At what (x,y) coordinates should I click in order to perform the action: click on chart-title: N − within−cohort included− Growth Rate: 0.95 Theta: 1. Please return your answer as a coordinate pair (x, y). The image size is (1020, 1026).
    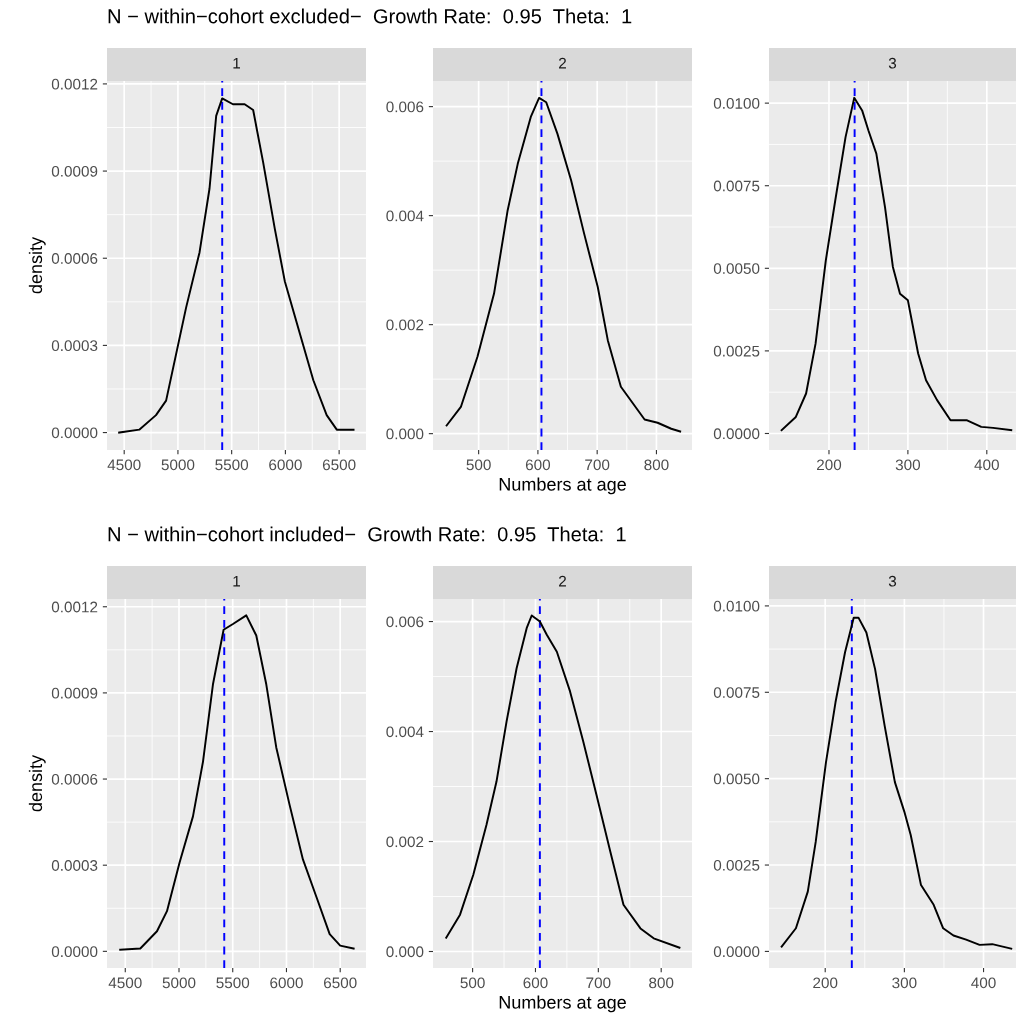
    Looking at the image, I should click on (367, 534).